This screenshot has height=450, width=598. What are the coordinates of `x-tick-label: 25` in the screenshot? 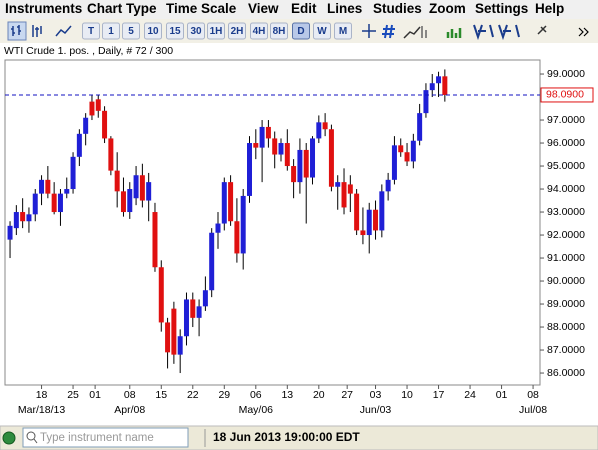 It's located at (73, 395).